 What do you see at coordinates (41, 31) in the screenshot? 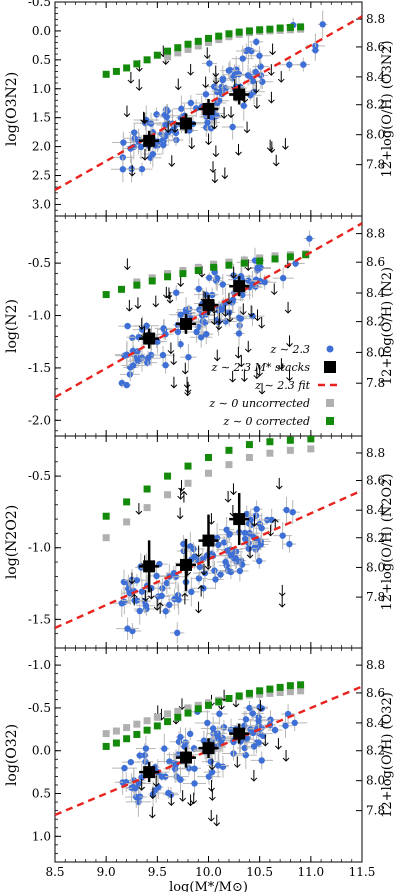
I see `y-tick-label: 0.0` at bounding box center [41, 31].